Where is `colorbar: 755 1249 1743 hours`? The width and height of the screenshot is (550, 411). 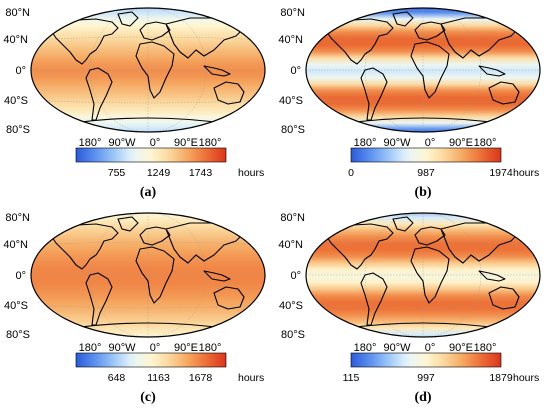
colorbar: 755 1249 1743 hours is located at coordinates (169, 163).